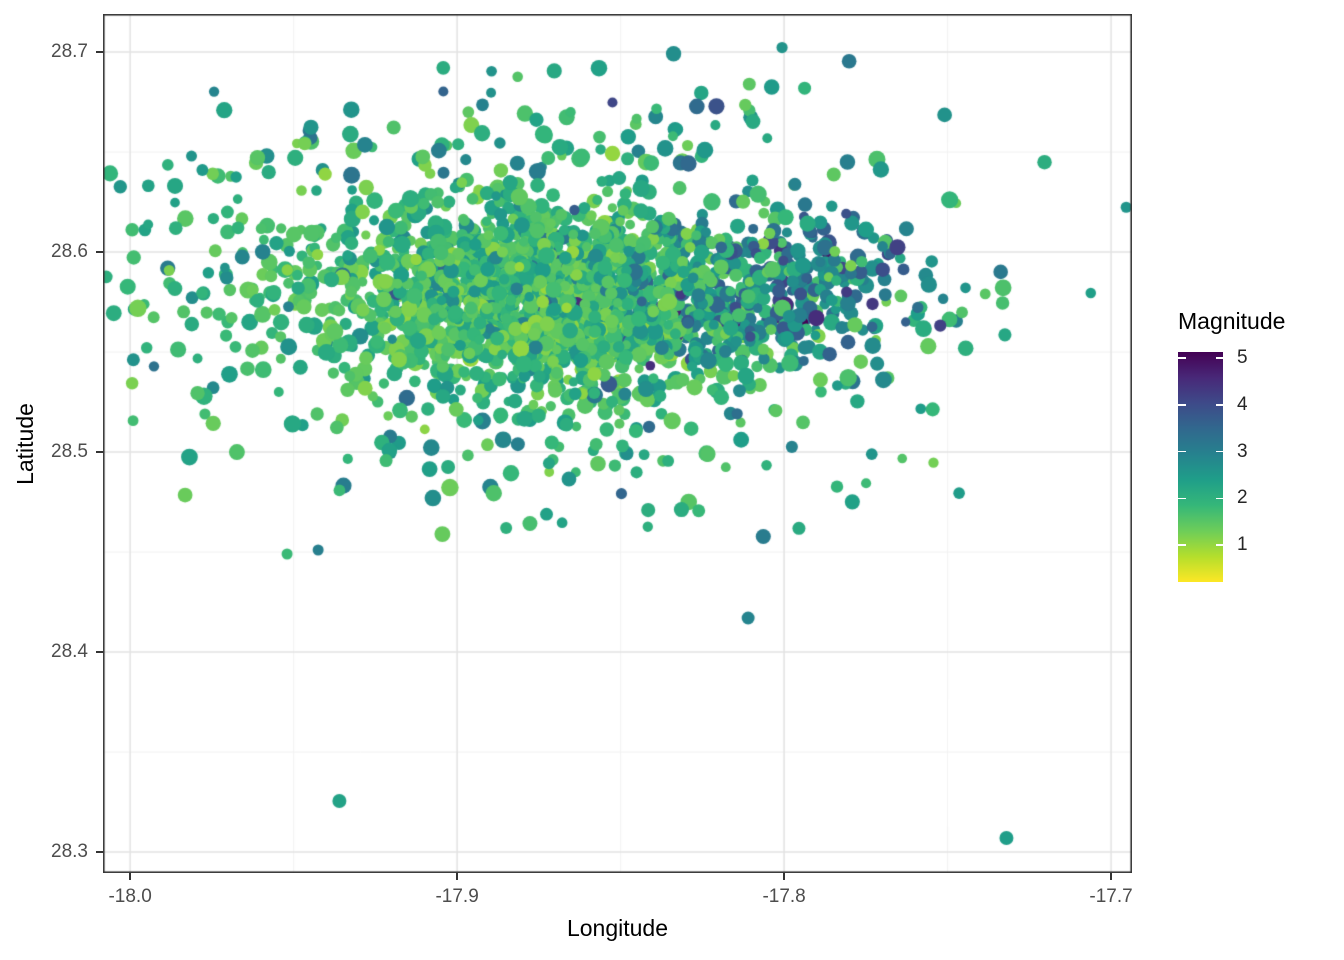  Describe the element at coordinates (69, 451) in the screenshot. I see `y-tick-label: 28.5` at that location.